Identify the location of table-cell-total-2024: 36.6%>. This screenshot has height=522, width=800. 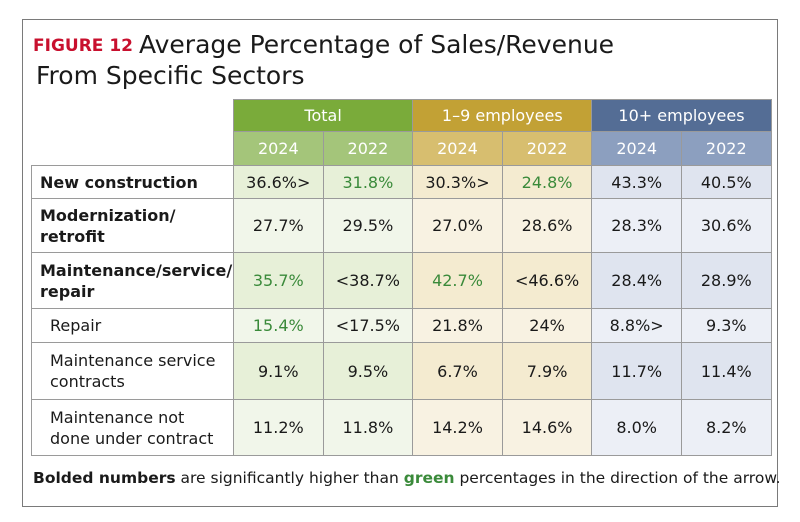
(278, 182).